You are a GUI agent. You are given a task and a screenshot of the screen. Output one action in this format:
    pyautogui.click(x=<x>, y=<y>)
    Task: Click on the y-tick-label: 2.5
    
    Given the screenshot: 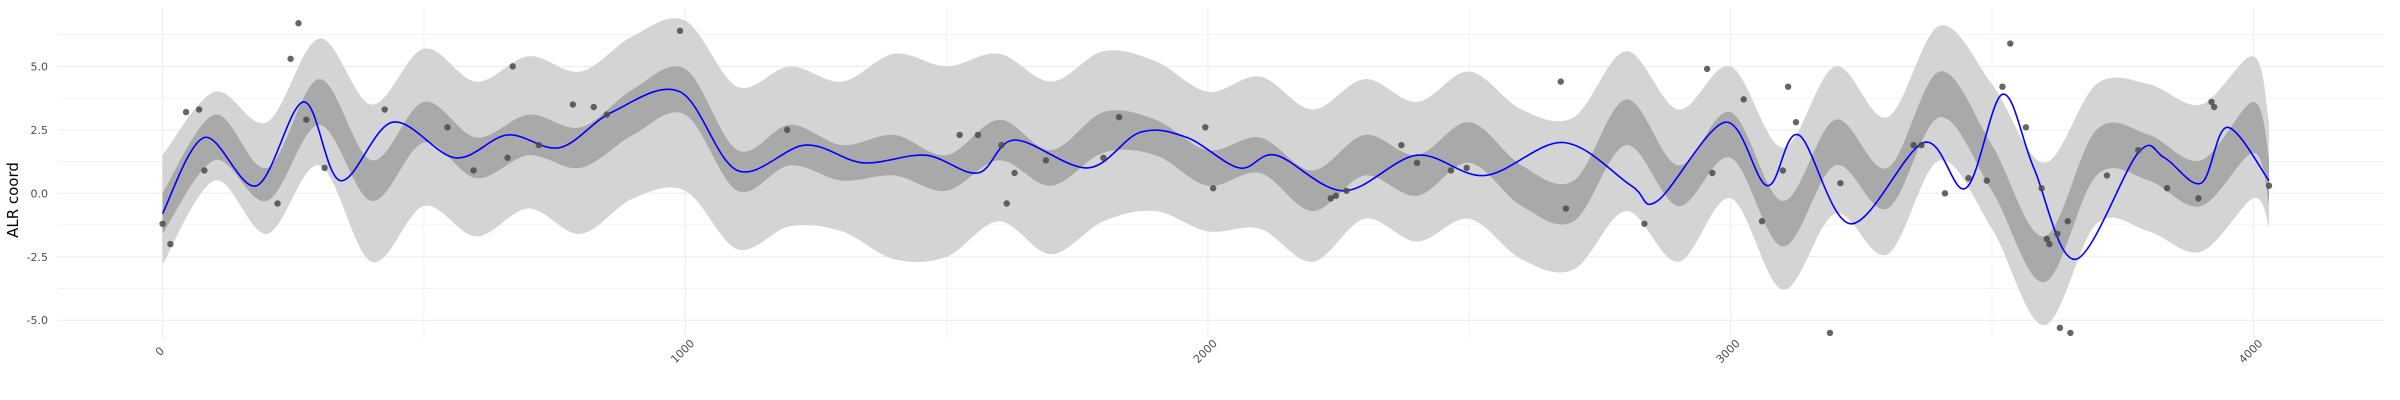 What is the action you would take?
    pyautogui.click(x=40, y=130)
    